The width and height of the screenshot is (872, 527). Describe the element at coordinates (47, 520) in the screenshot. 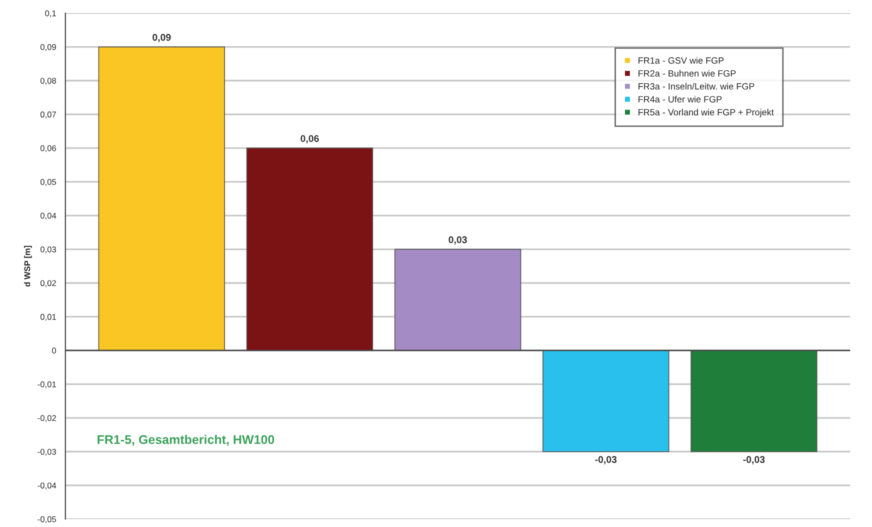

I see `y-tick-label: -0,05` at that location.